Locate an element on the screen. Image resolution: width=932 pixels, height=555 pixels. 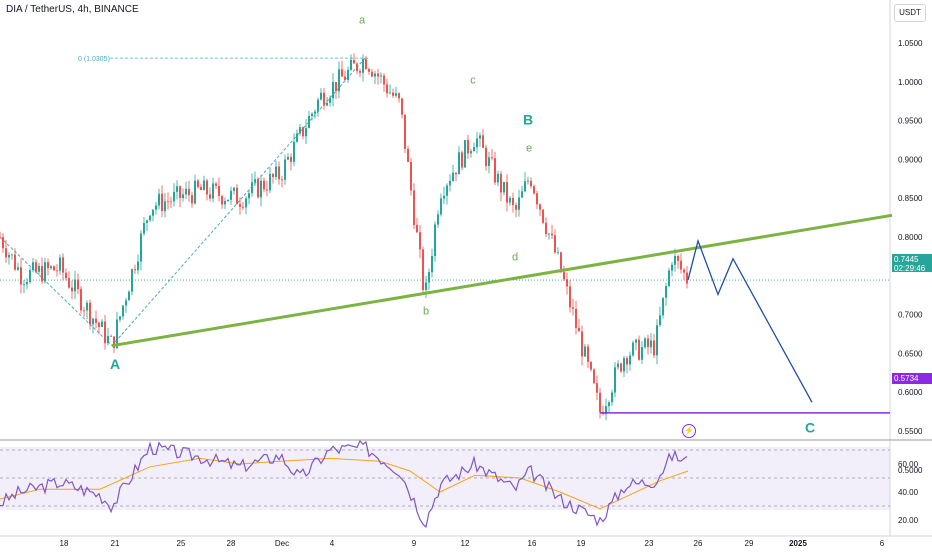
time-tick-label: 21 is located at coordinates (115, 543).